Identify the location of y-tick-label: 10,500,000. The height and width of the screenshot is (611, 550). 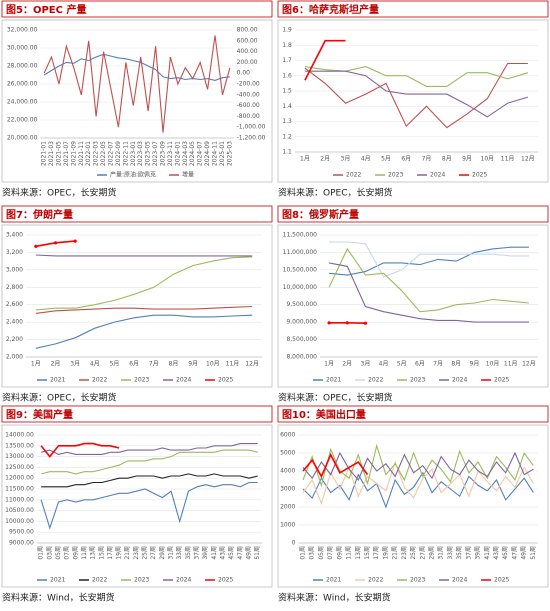
(300, 269).